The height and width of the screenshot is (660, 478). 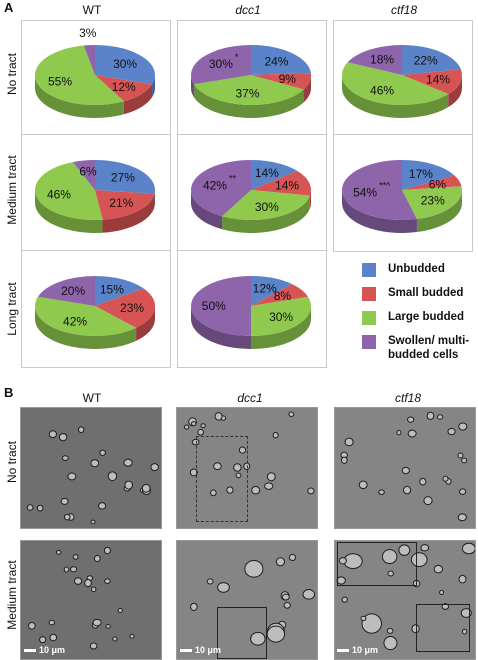 I want to click on micrograph-wt-medium-tract, so click(x=91, y=600).